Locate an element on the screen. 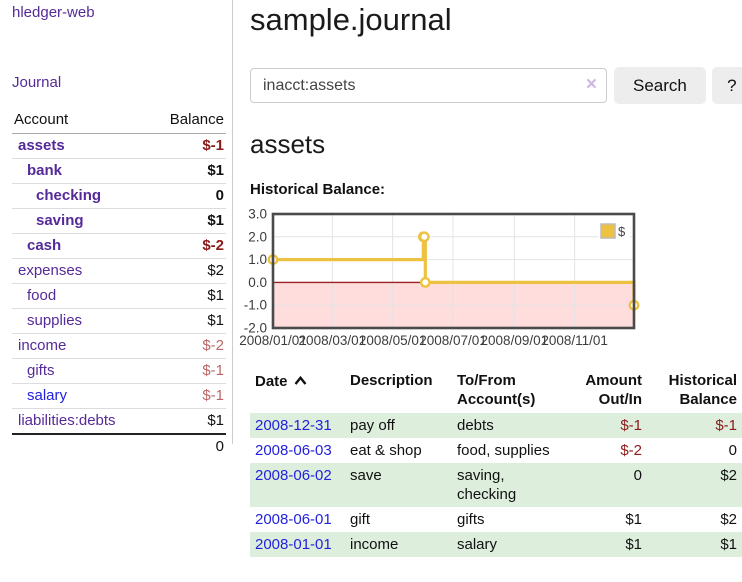 The image size is (742, 582). account-link-liabilities-debts: liabilities:debts is located at coordinates (67, 420).